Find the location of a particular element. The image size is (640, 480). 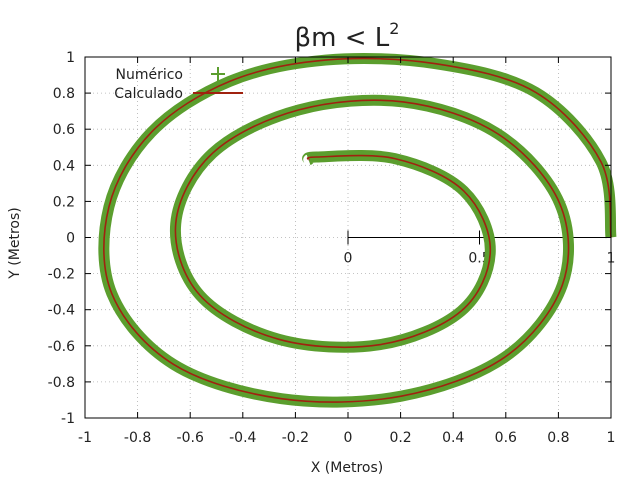

x-tick-label: 0.8 is located at coordinates (558, 438).